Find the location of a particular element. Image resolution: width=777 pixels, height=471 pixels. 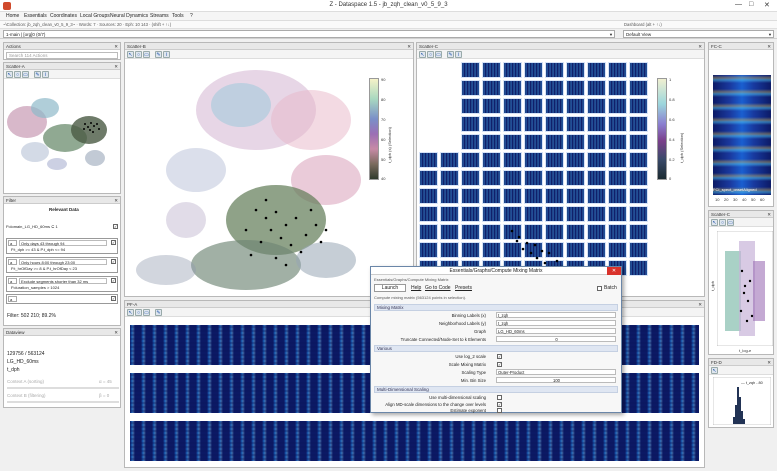

filter-duration-input: Exclude segments shorter than 32 ms is located at coordinates (63, 281).